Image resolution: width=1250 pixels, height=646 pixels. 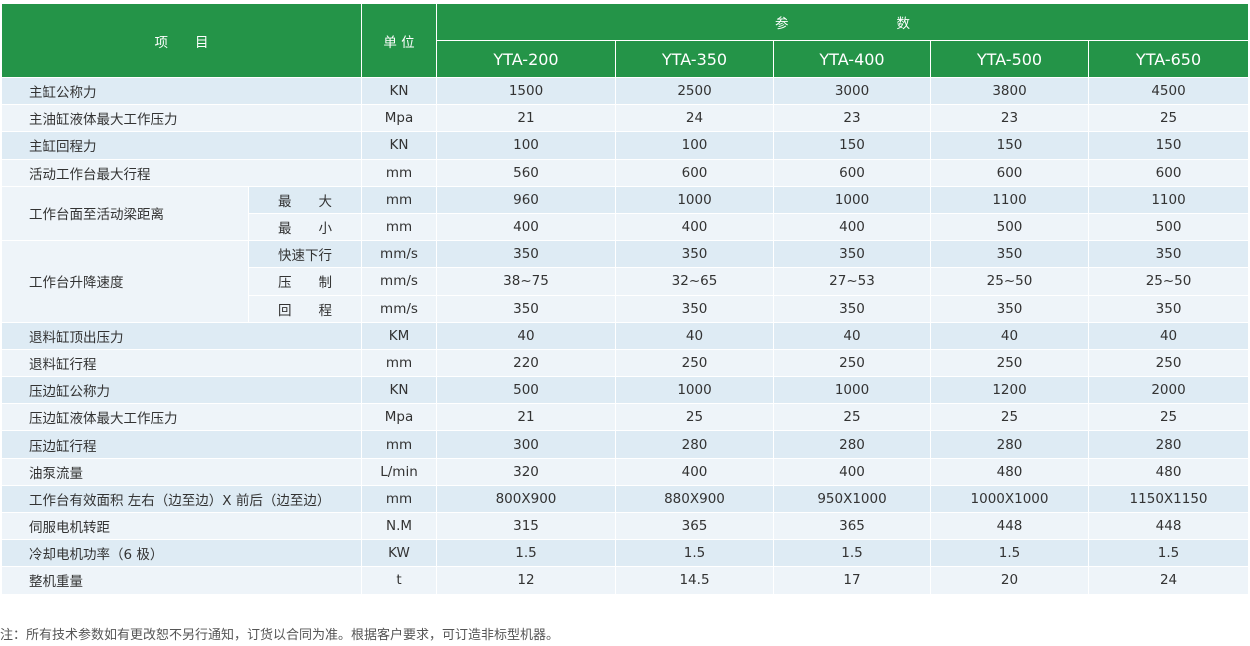 I want to click on row-value: 560, so click(x=526, y=172).